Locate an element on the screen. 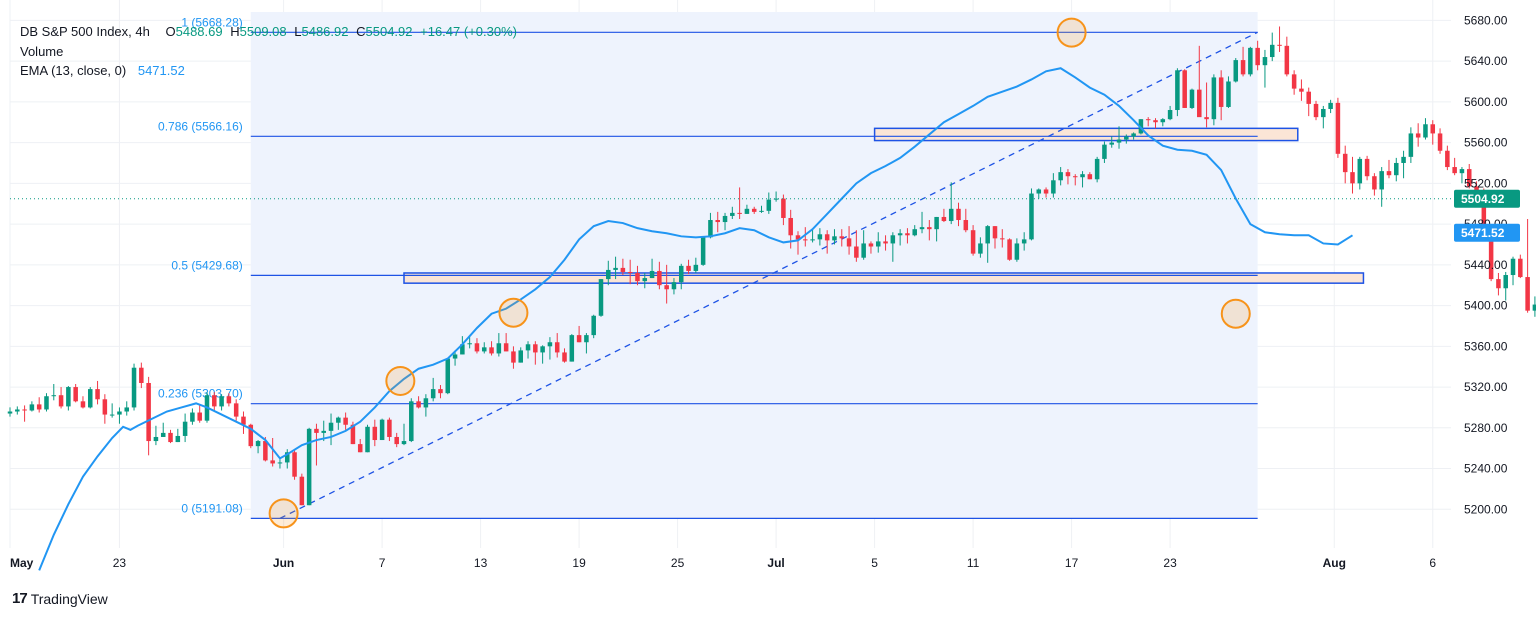  tradingview-logo: 17 TradingView is located at coordinates (60, 598).